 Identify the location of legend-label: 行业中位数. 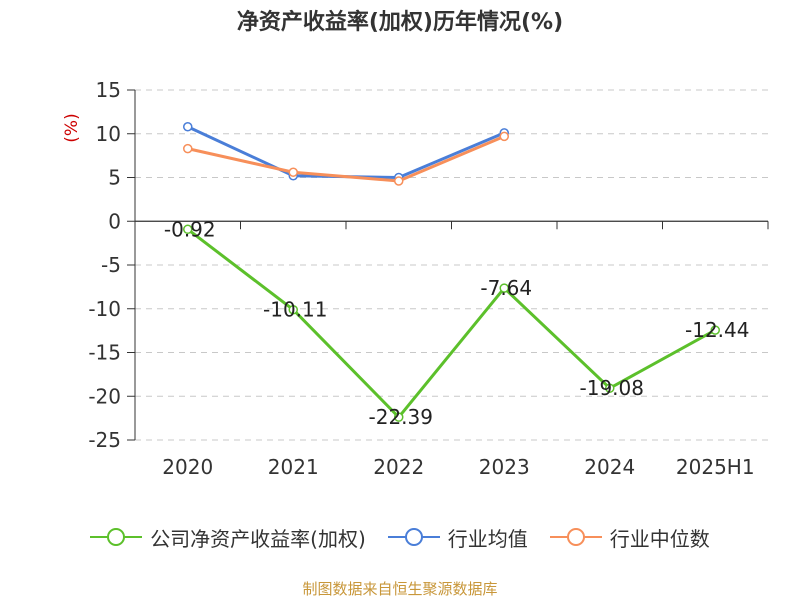
(659, 538).